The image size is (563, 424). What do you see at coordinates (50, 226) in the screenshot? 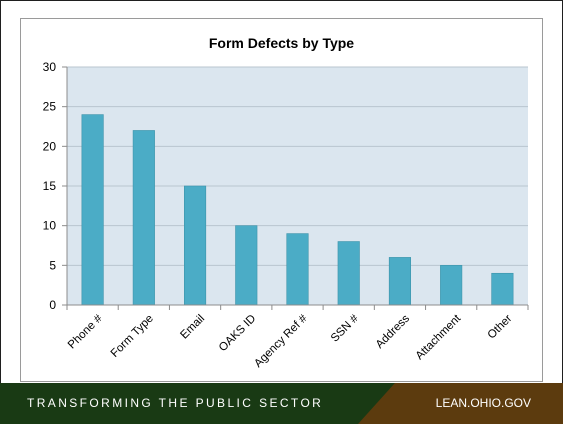
I see `y-tick-label: 10` at bounding box center [50, 226].